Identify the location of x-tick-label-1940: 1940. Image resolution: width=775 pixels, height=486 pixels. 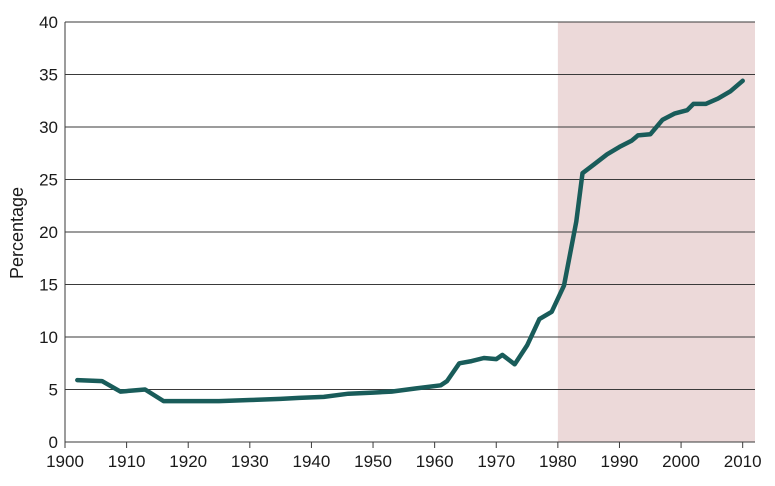
(312, 461).